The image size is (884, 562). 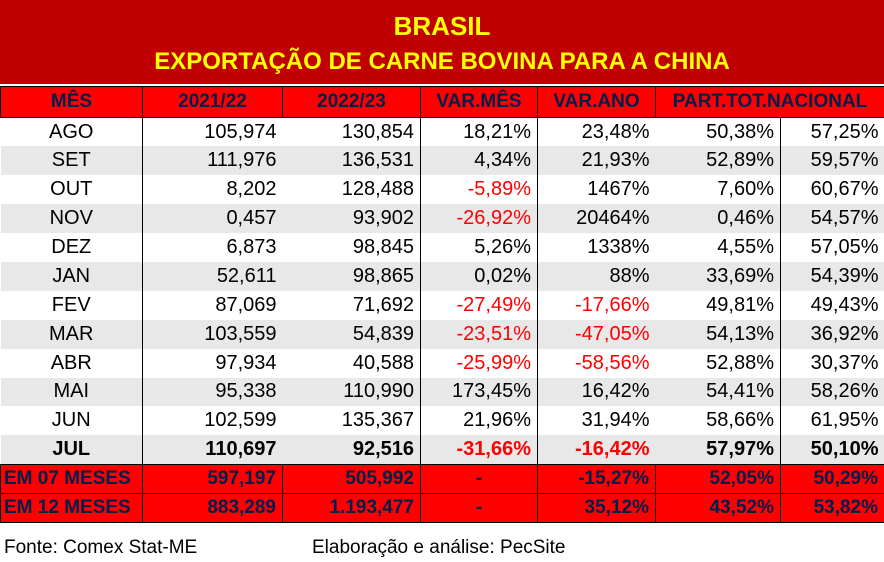 I want to click on value-cell: -58,56%, so click(x=612, y=362).